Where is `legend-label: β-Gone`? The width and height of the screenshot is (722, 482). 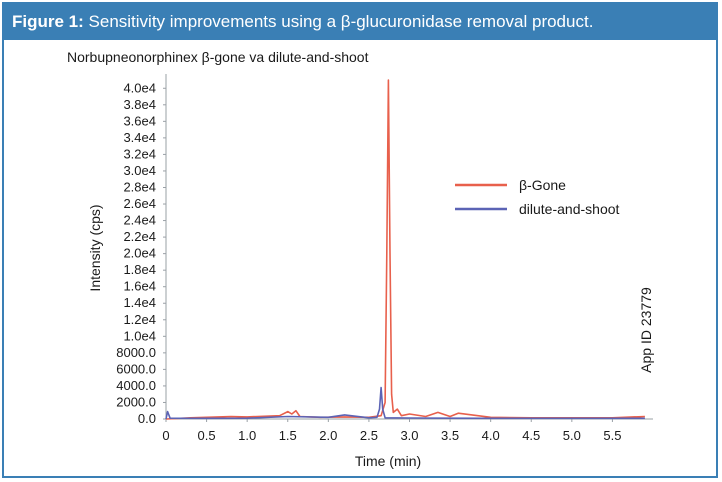
legend-label: β-Gone is located at coordinates (542, 185).